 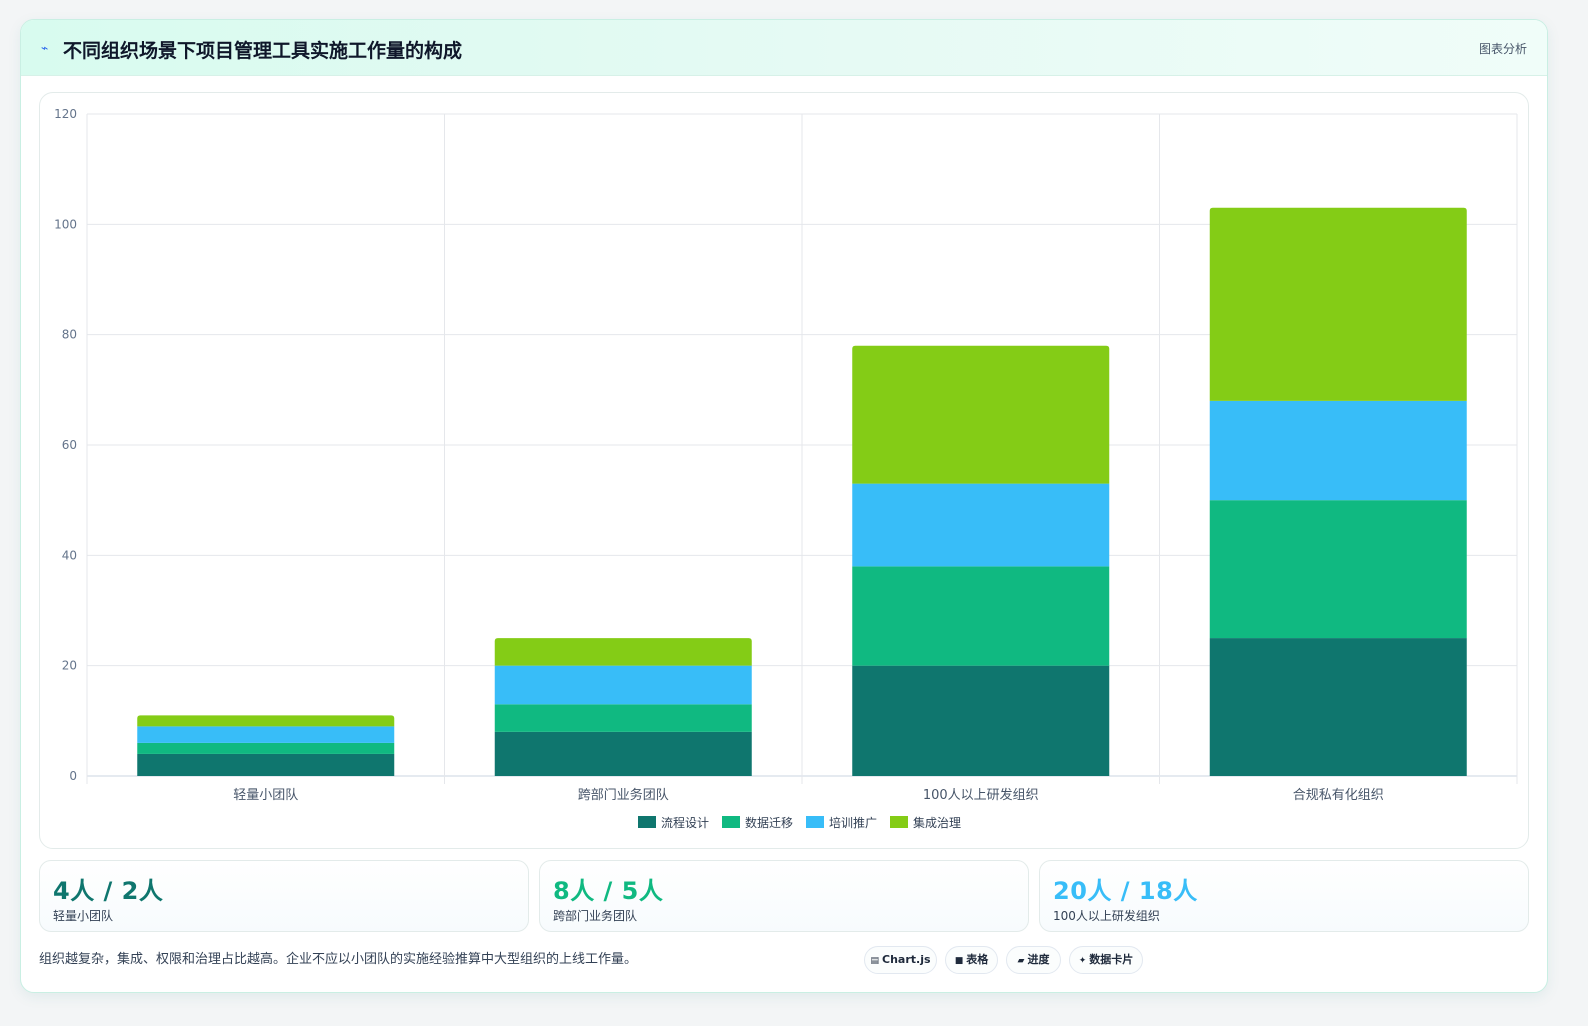 What do you see at coordinates (1038, 959) in the screenshot?
I see `chip-label: 进度` at bounding box center [1038, 959].